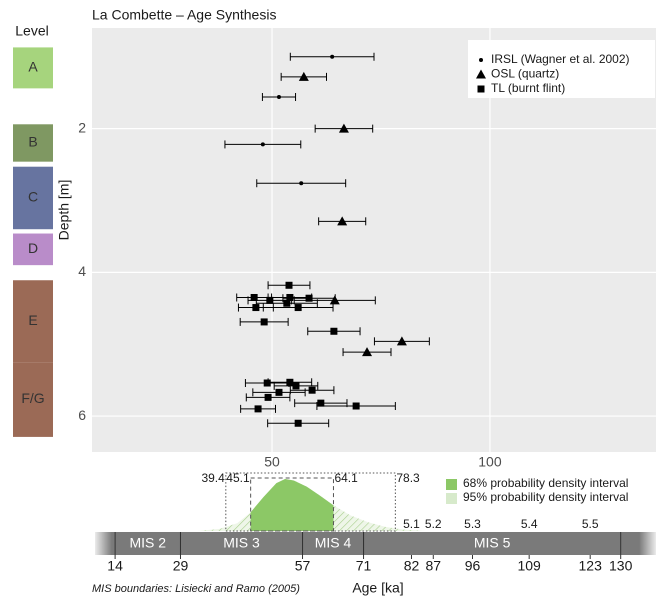  I want to click on mis-substage-label: 5.3, so click(472, 524).